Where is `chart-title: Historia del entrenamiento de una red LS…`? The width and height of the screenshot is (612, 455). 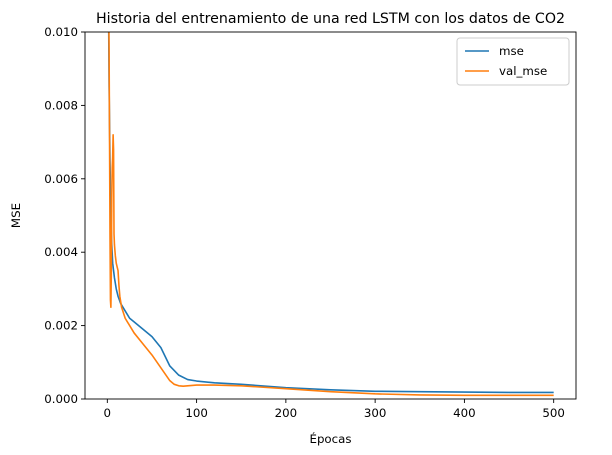 chart-title: Historia del entrenamiento de una red LS… is located at coordinates (330, 19).